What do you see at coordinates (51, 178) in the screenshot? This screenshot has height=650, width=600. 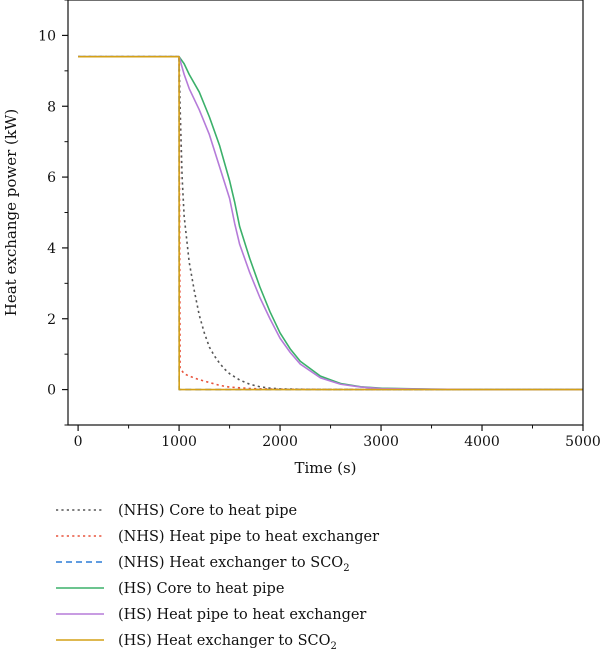 I see `y-tick-label: 6` at bounding box center [51, 178].